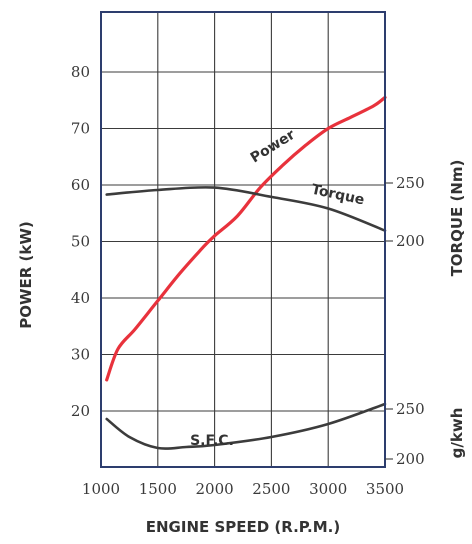  What do you see at coordinates (212, 441) in the screenshot?
I see `series-label-sfc: S.F.C.` at bounding box center [212, 441].